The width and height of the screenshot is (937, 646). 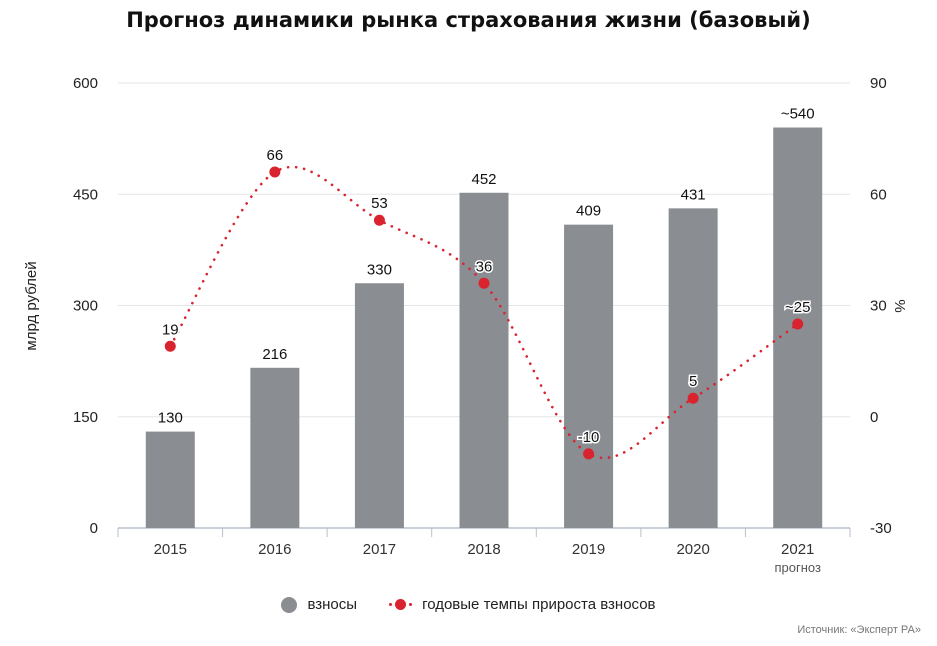 I want to click on x-tick-label: 2020, so click(x=692, y=549).